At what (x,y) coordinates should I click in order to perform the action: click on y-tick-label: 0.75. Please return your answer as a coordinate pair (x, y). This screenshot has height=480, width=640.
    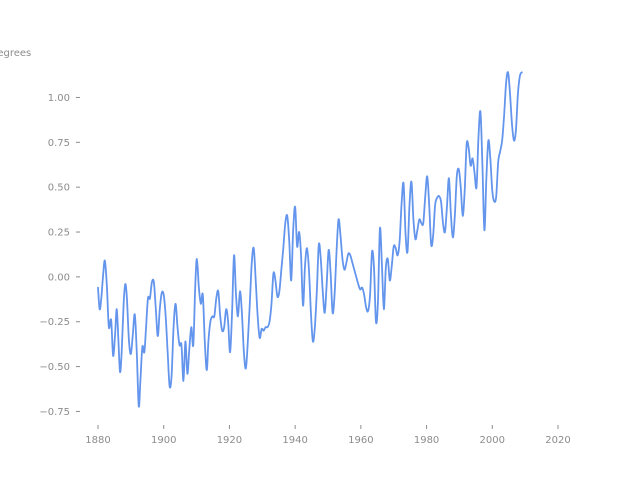
    Looking at the image, I should click on (59, 143).